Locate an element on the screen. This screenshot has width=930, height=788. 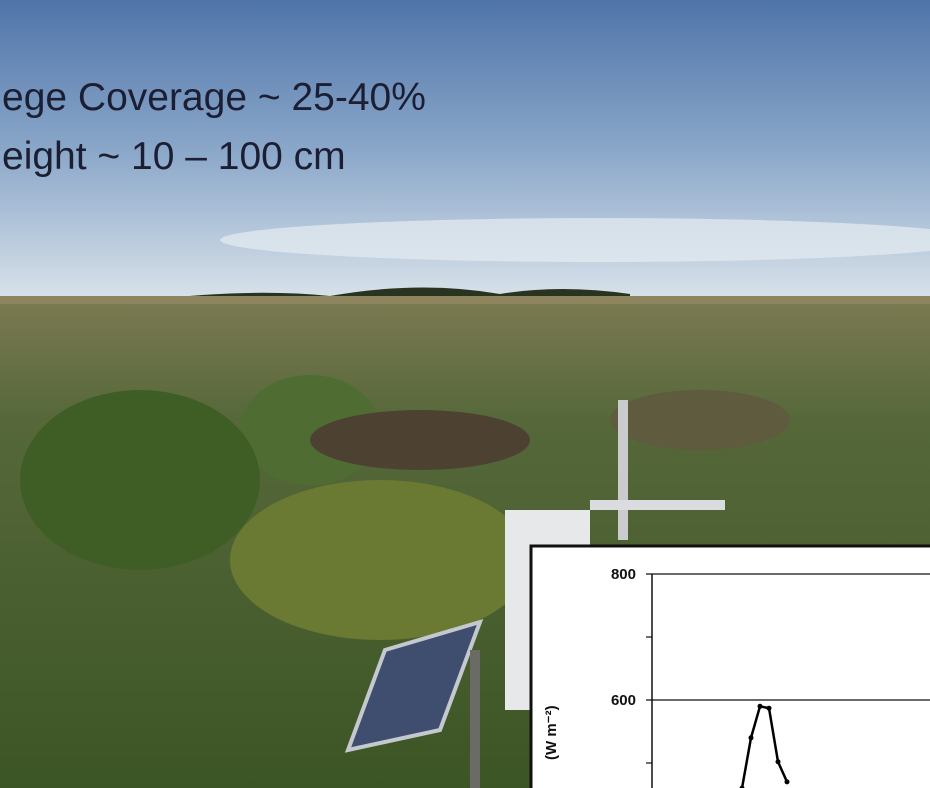
horizon is located at coordinates (465, 300).